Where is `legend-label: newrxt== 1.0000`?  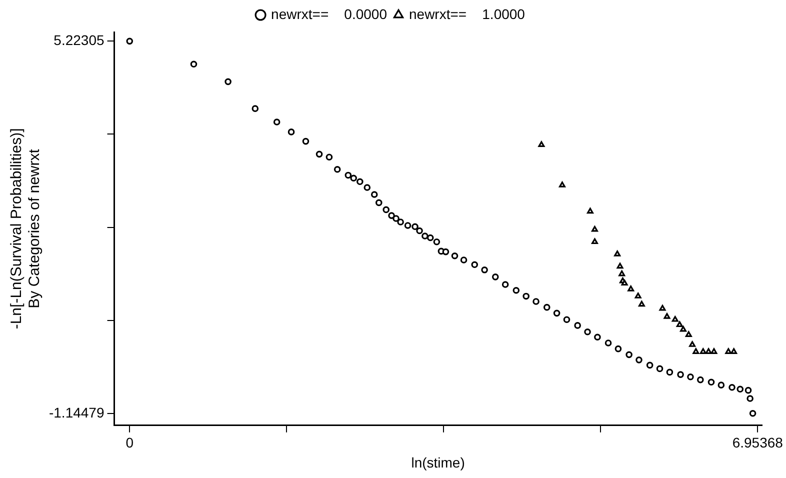
legend-label: newrxt== 1.0000 is located at coordinates (467, 14).